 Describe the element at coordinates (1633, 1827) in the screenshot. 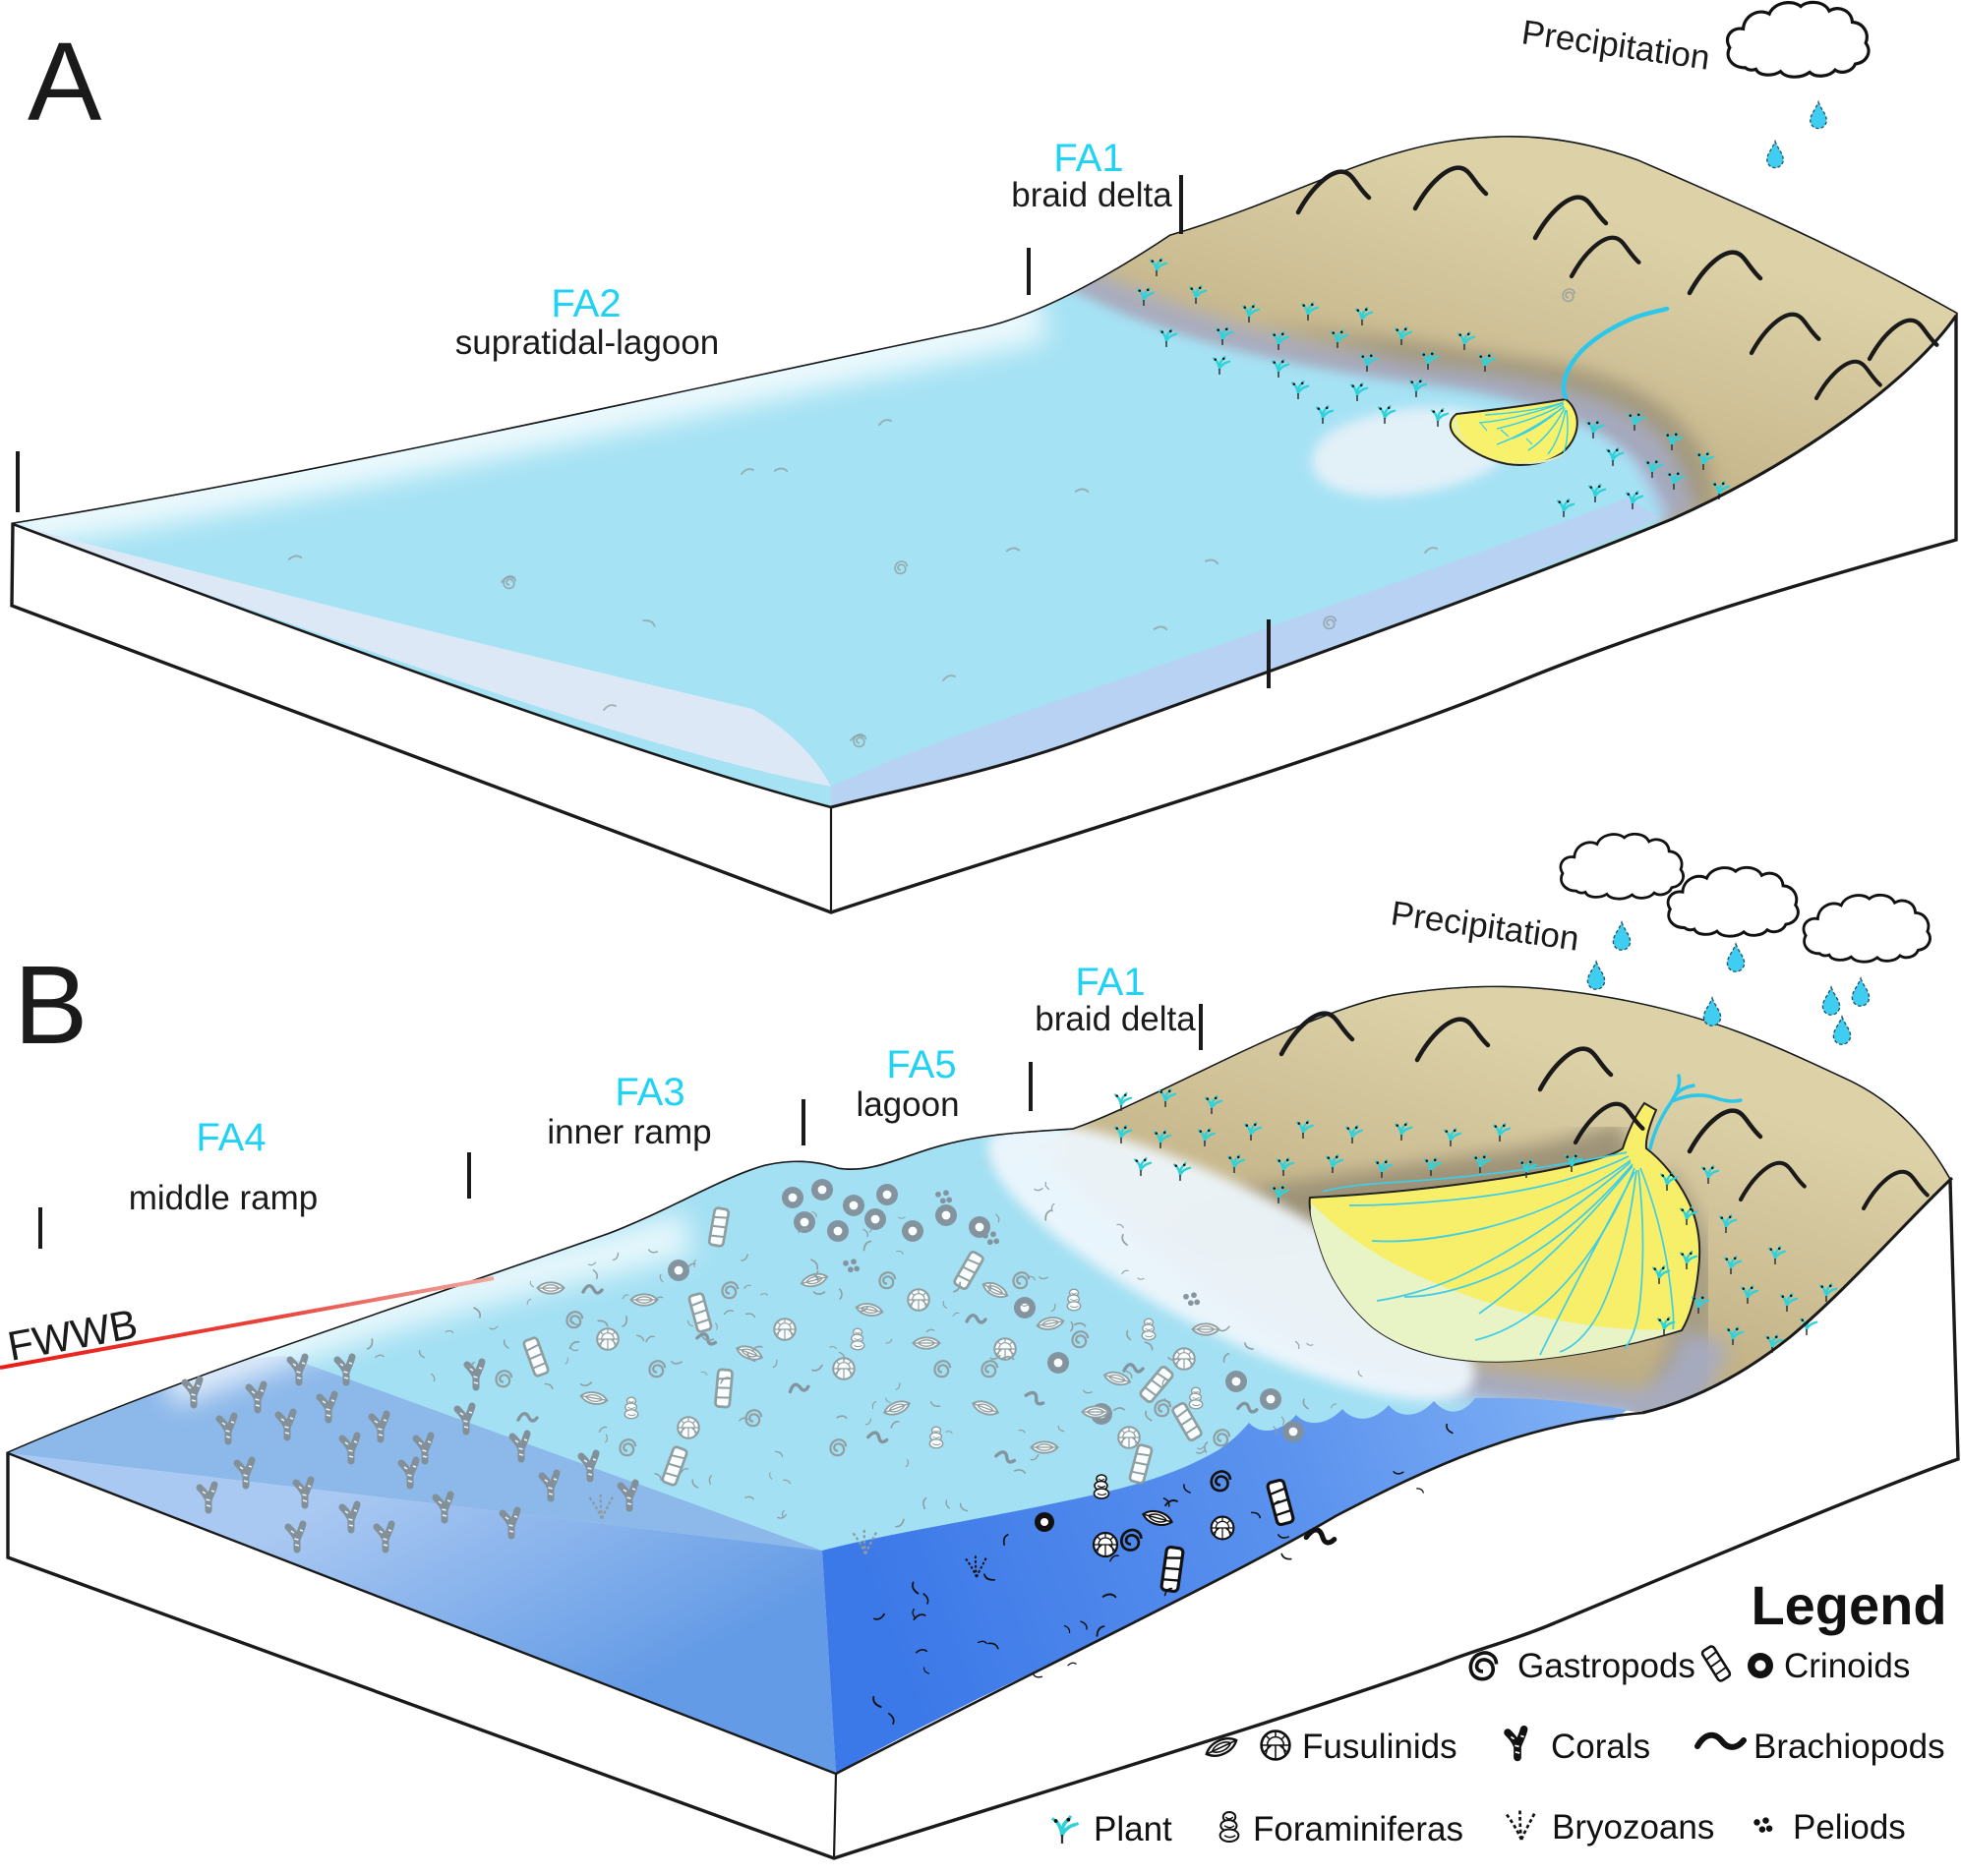

I see `svg-text: Bryozoans` at that location.